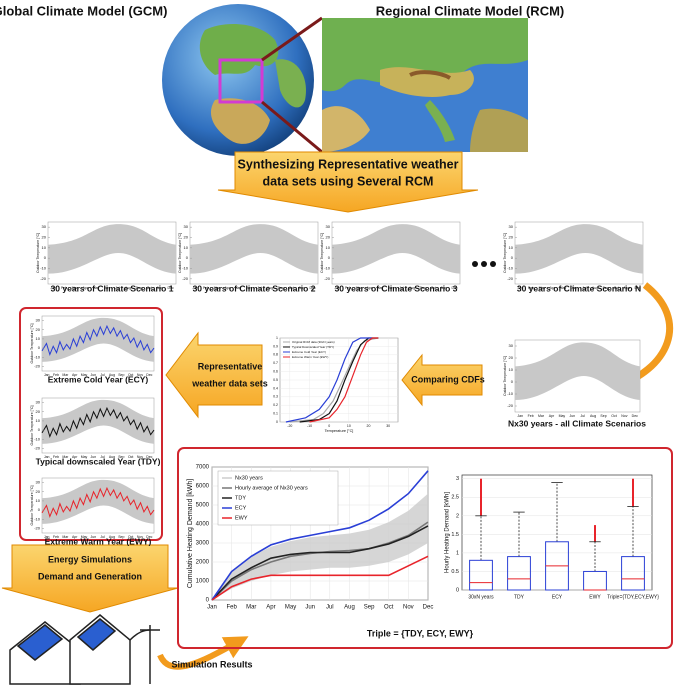  I want to click on x-tick-label: Oct, so click(389, 608).